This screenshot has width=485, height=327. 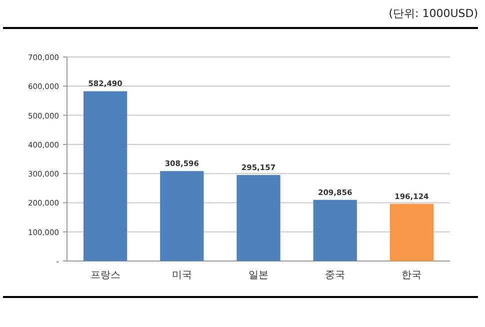 What do you see at coordinates (182, 275) in the screenshot?
I see `x-tick-label: 미국` at bounding box center [182, 275].